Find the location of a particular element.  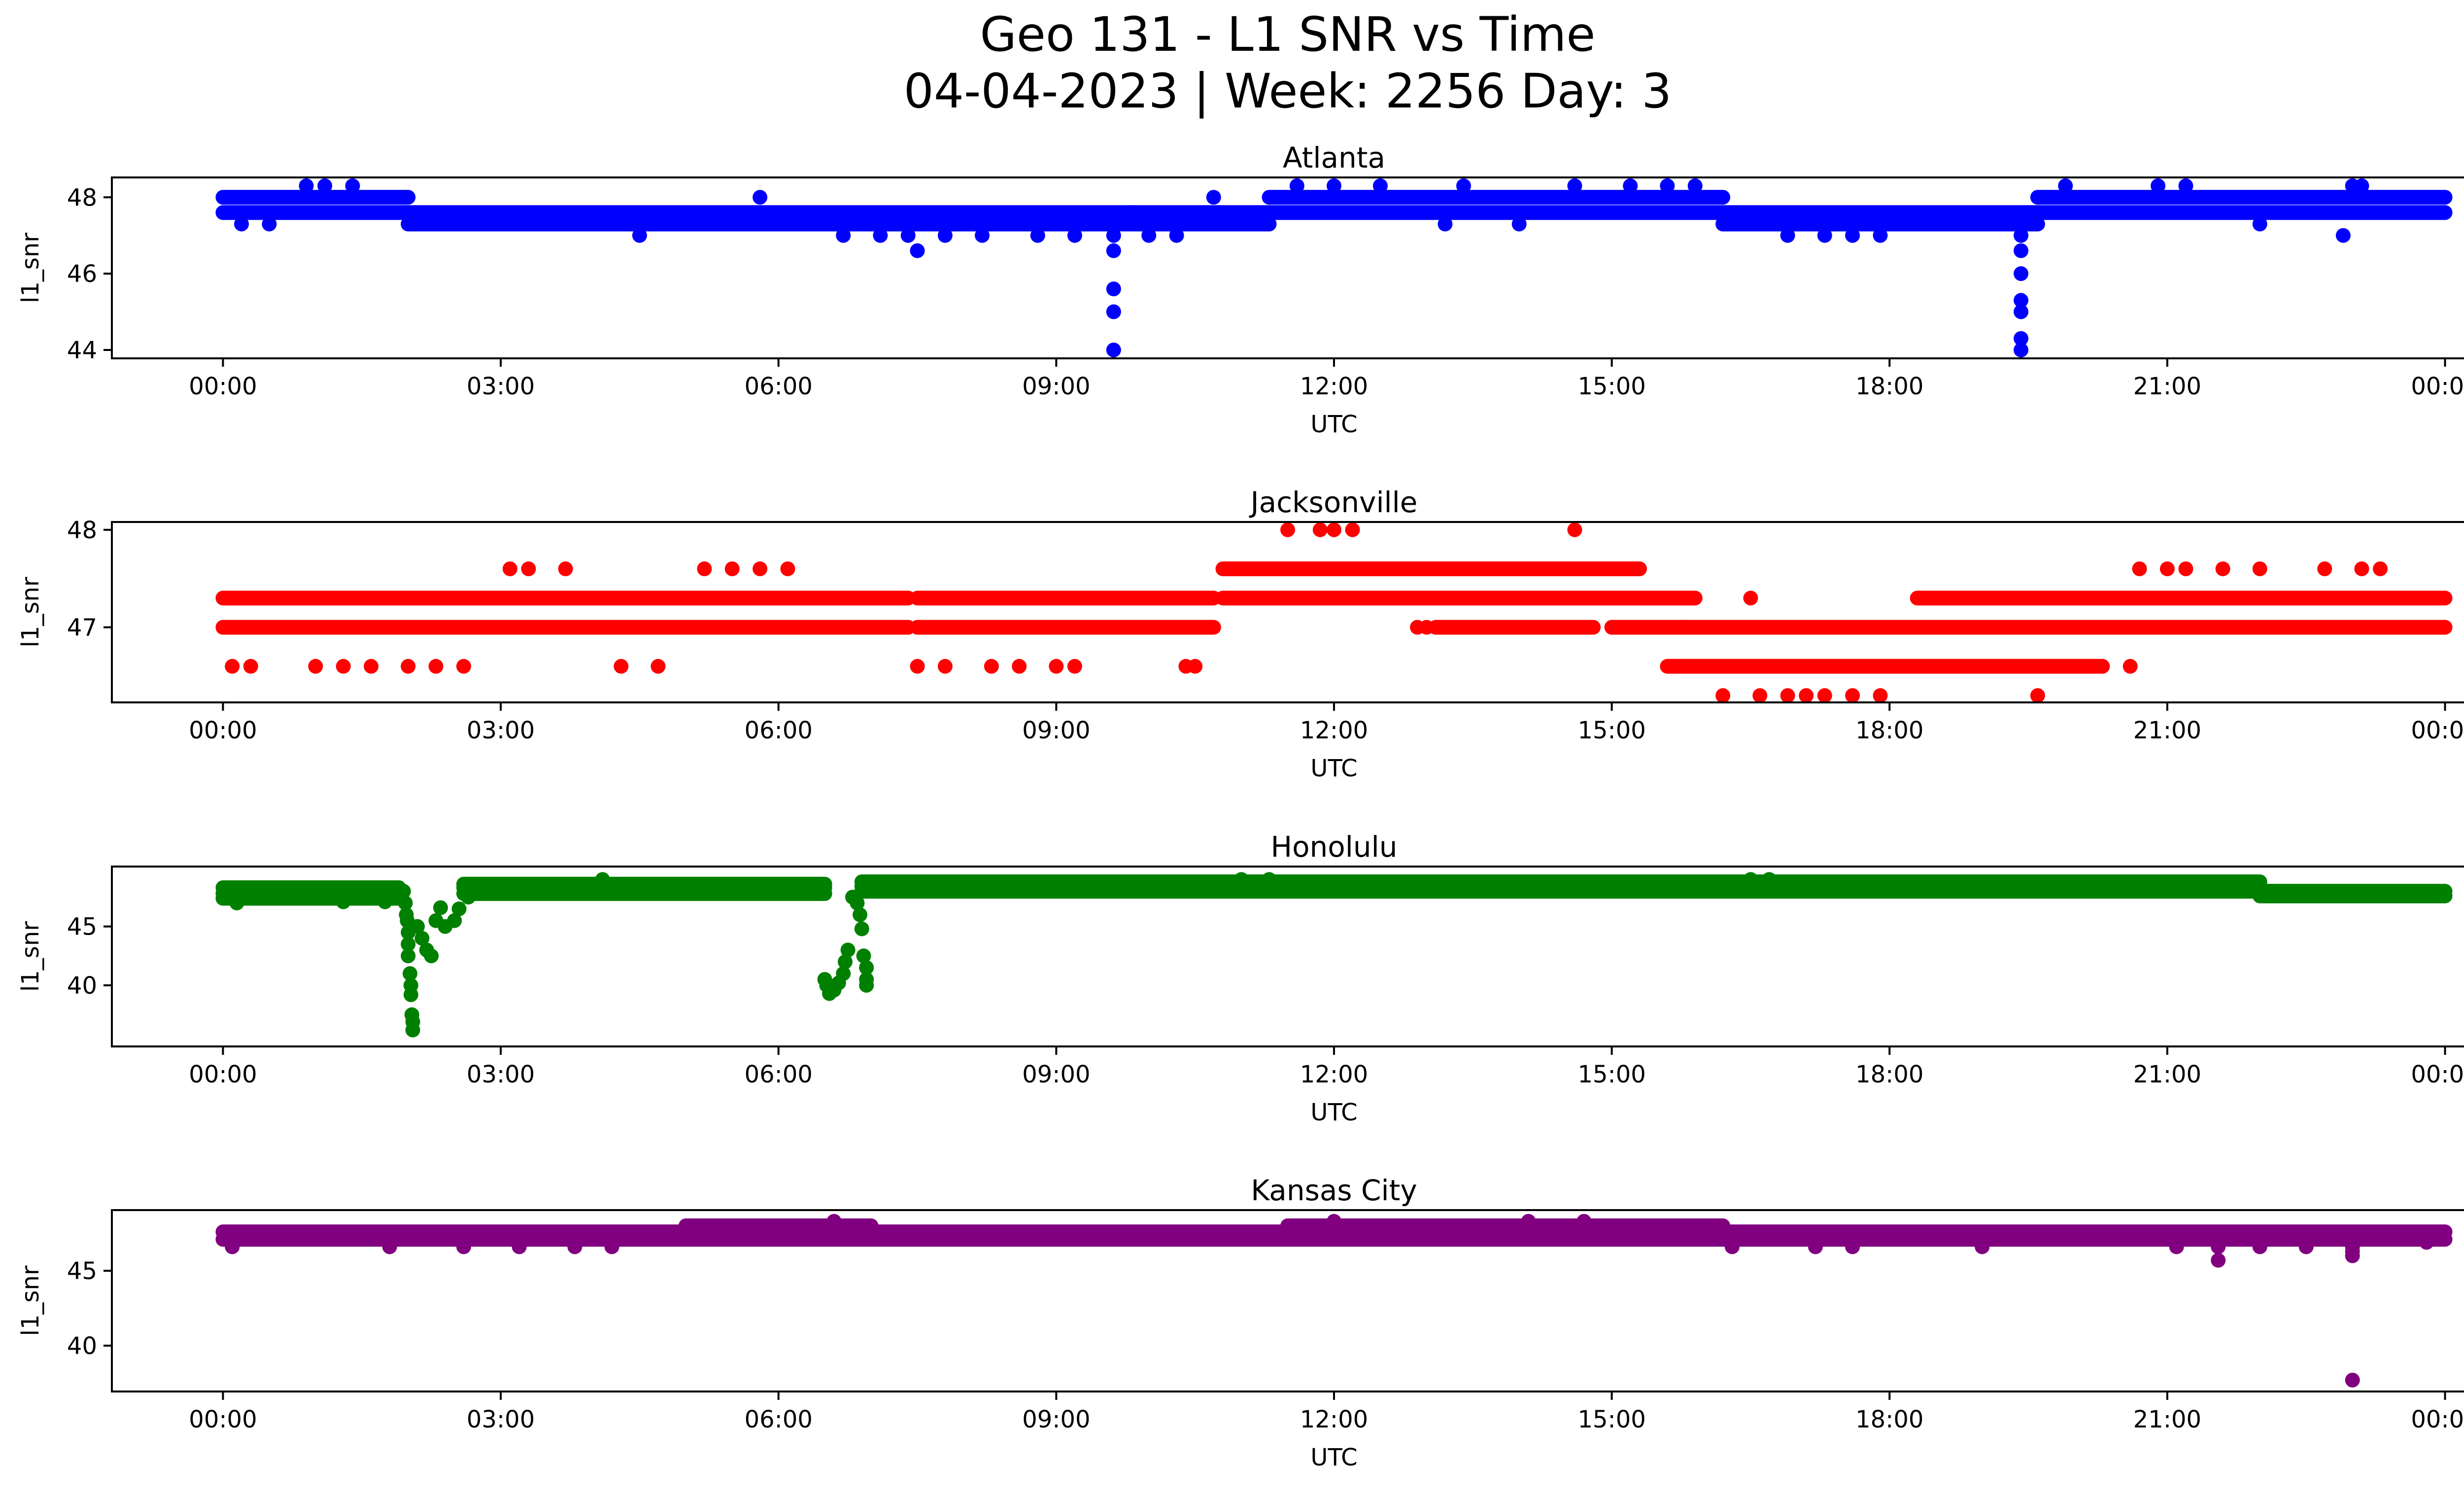

x-tick-label: 18:00 is located at coordinates (1889, 730).